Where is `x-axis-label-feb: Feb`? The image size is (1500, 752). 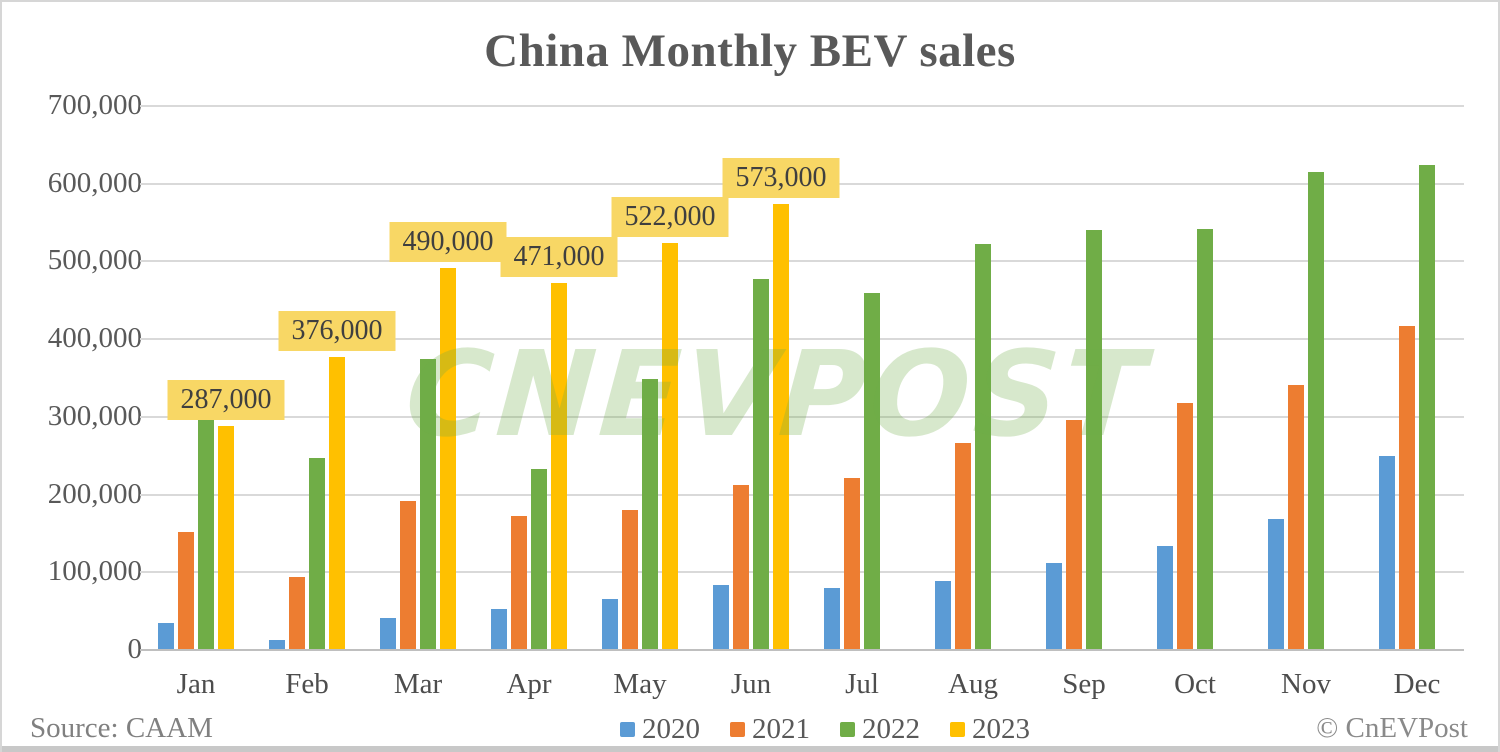
x-axis-label-feb: Feb is located at coordinates (307, 684).